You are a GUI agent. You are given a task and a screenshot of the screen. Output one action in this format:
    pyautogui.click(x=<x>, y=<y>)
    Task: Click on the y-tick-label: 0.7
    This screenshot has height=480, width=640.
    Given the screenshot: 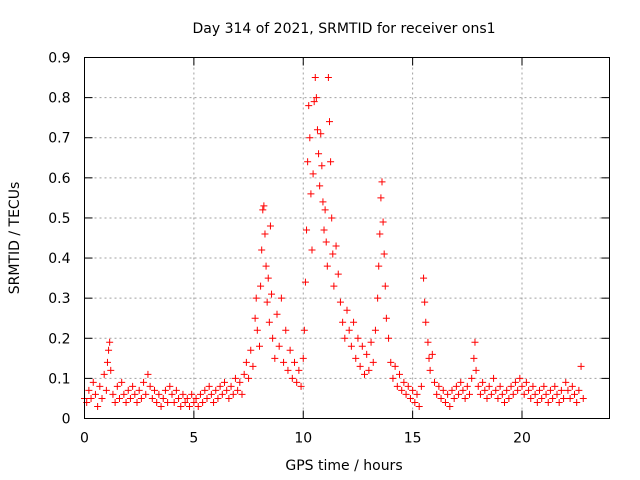 What is the action you would take?
    pyautogui.click(x=59, y=139)
    